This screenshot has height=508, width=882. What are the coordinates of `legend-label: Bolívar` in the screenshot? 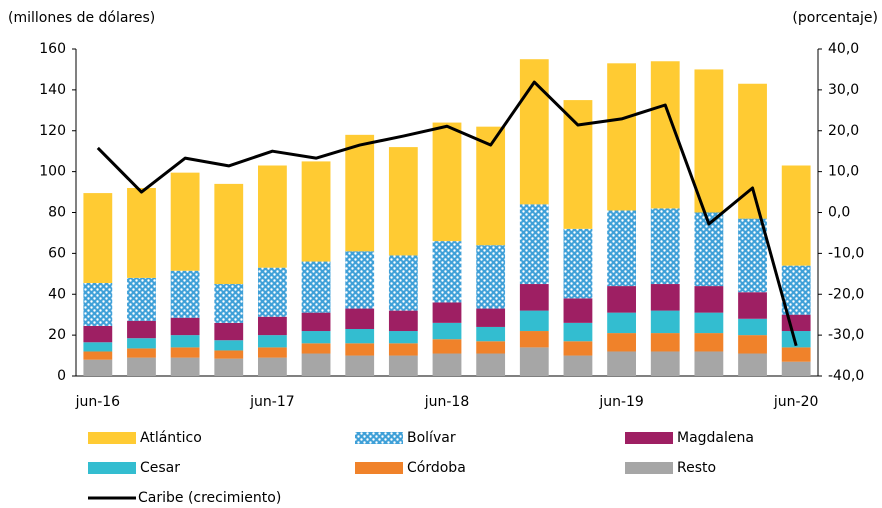 It's located at (431, 438).